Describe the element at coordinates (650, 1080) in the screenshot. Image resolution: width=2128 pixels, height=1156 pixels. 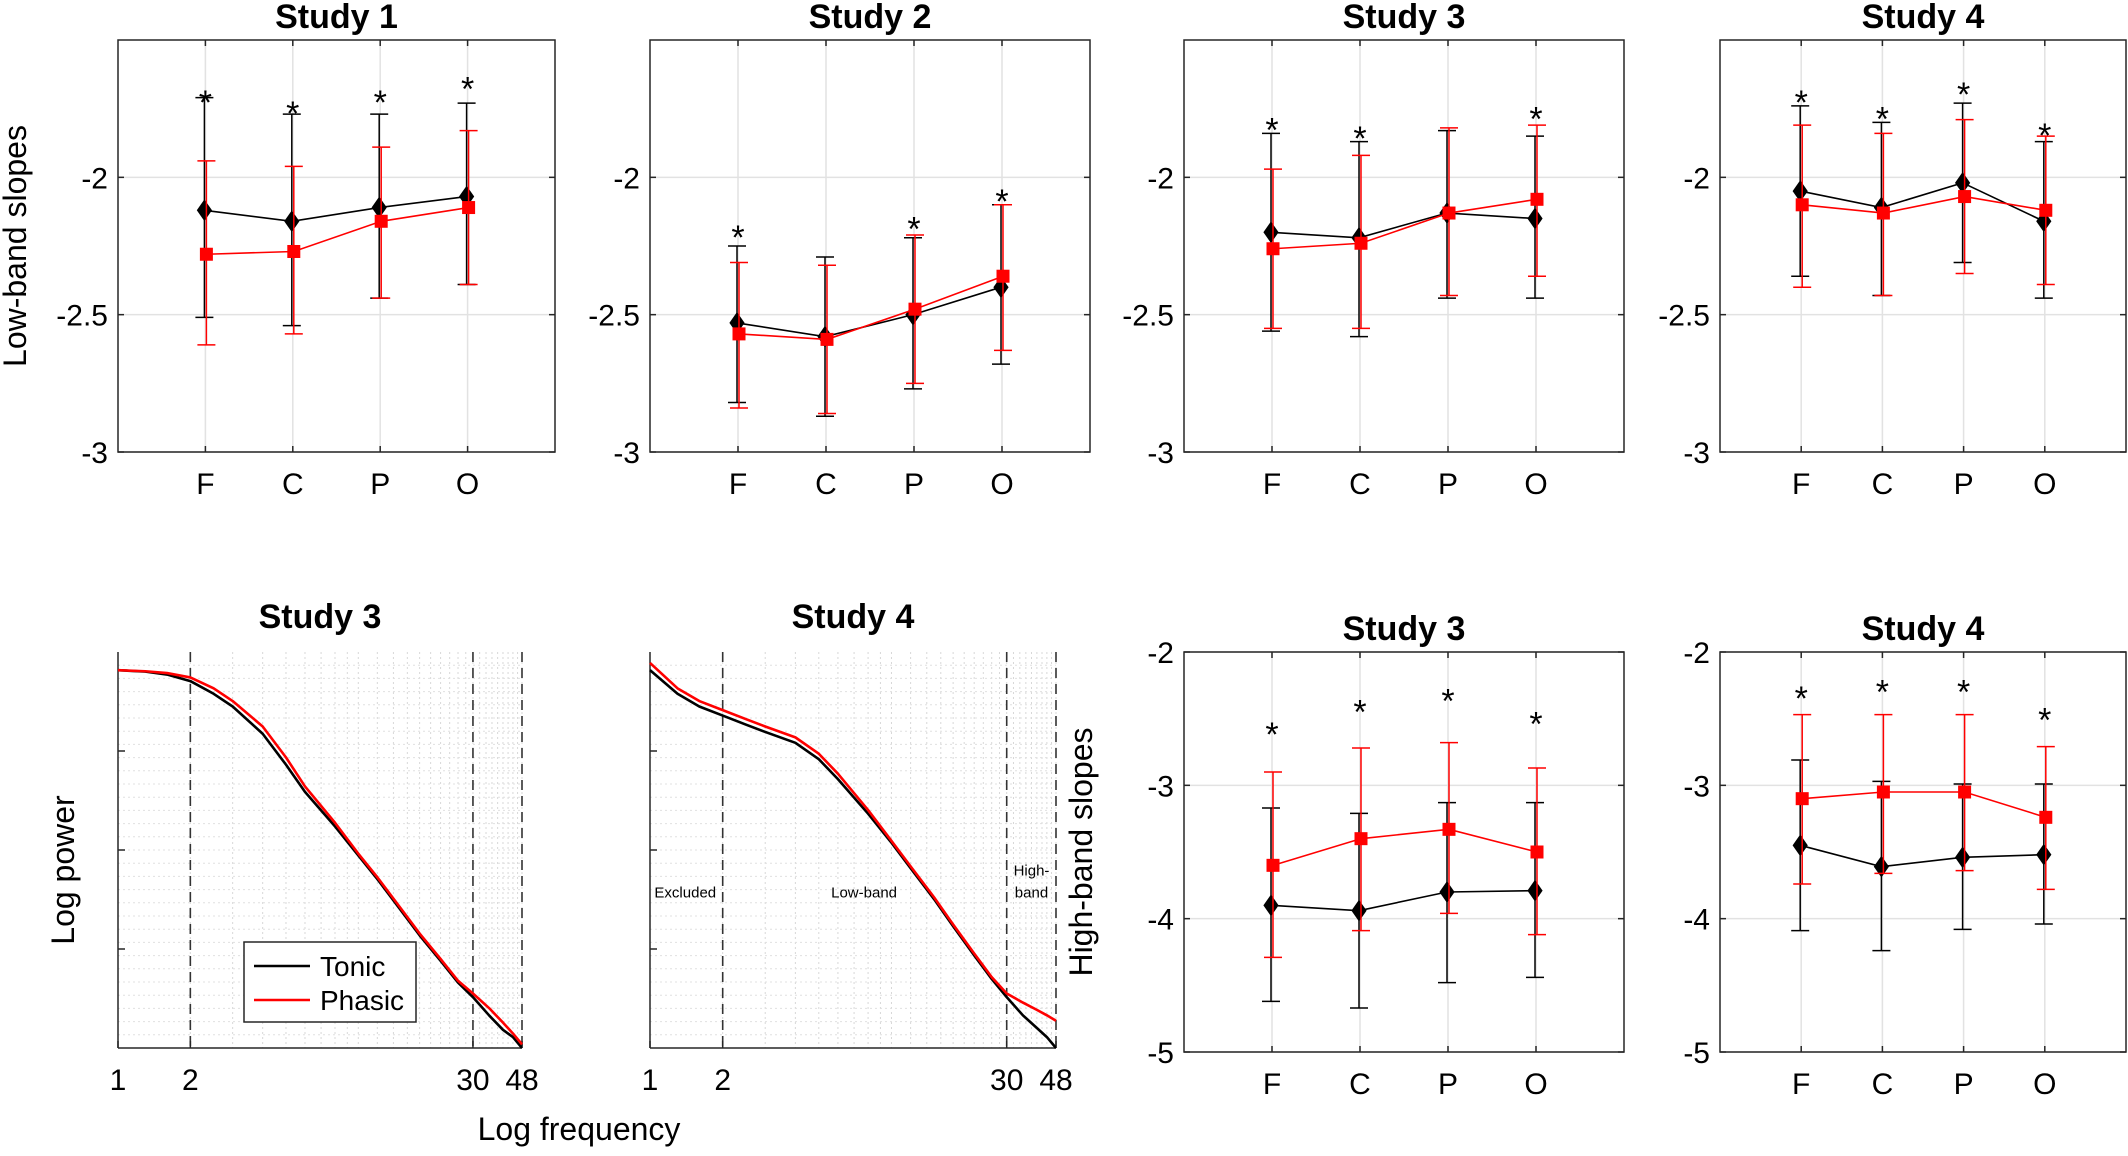
I see `x-tick-label: 1` at that location.